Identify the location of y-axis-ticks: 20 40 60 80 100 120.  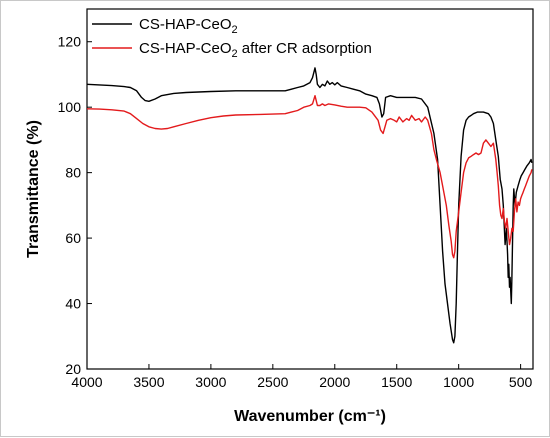
(75, 205).